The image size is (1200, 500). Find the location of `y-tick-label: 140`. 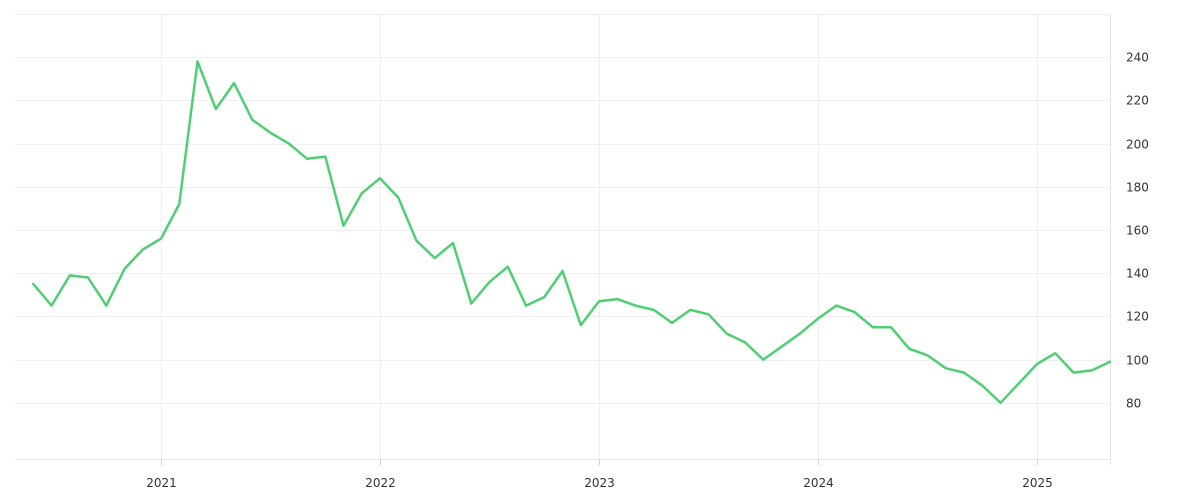

y-tick-label: 140 is located at coordinates (1137, 274).